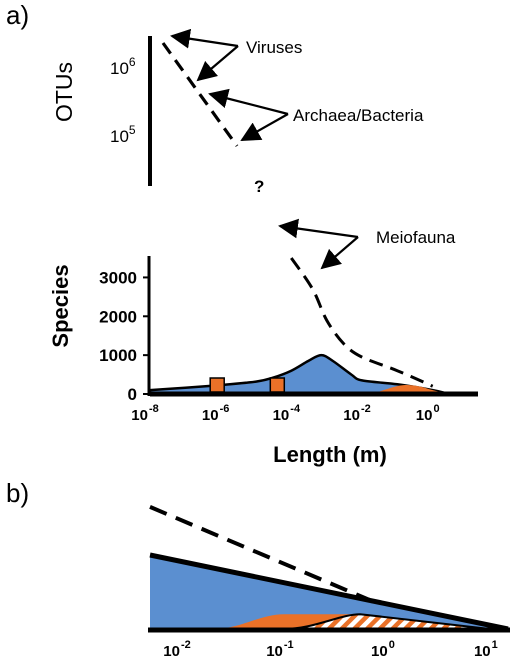  I want to click on b-xtick-10e-1: 10⁻¹, so click(279, 649).